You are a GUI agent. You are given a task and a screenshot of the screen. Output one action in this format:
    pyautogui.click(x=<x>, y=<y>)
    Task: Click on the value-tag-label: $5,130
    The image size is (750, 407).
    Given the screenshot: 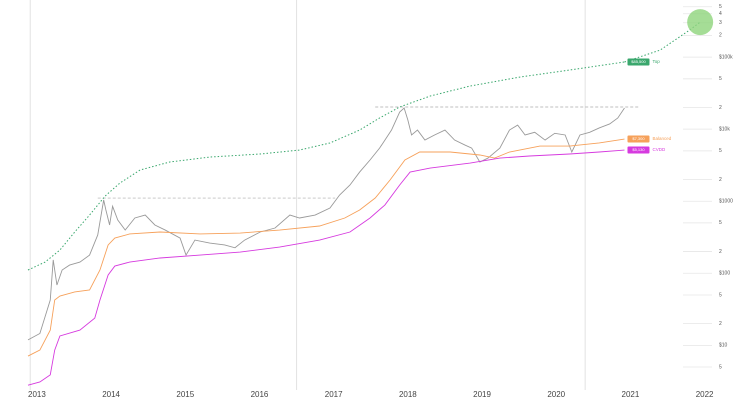 What is the action you would take?
    pyautogui.click(x=638, y=149)
    